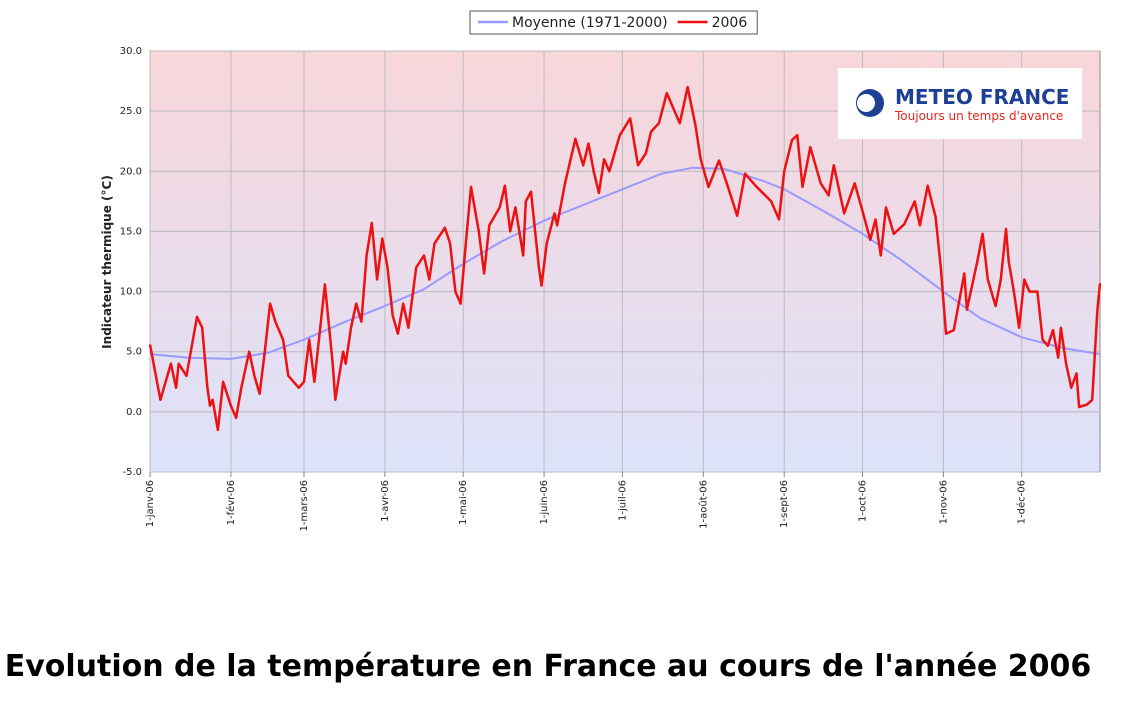 This screenshot has height=727, width=1138. What do you see at coordinates (544, 502) in the screenshot?
I see `x-tick-label: 1-juin-06` at bounding box center [544, 502].